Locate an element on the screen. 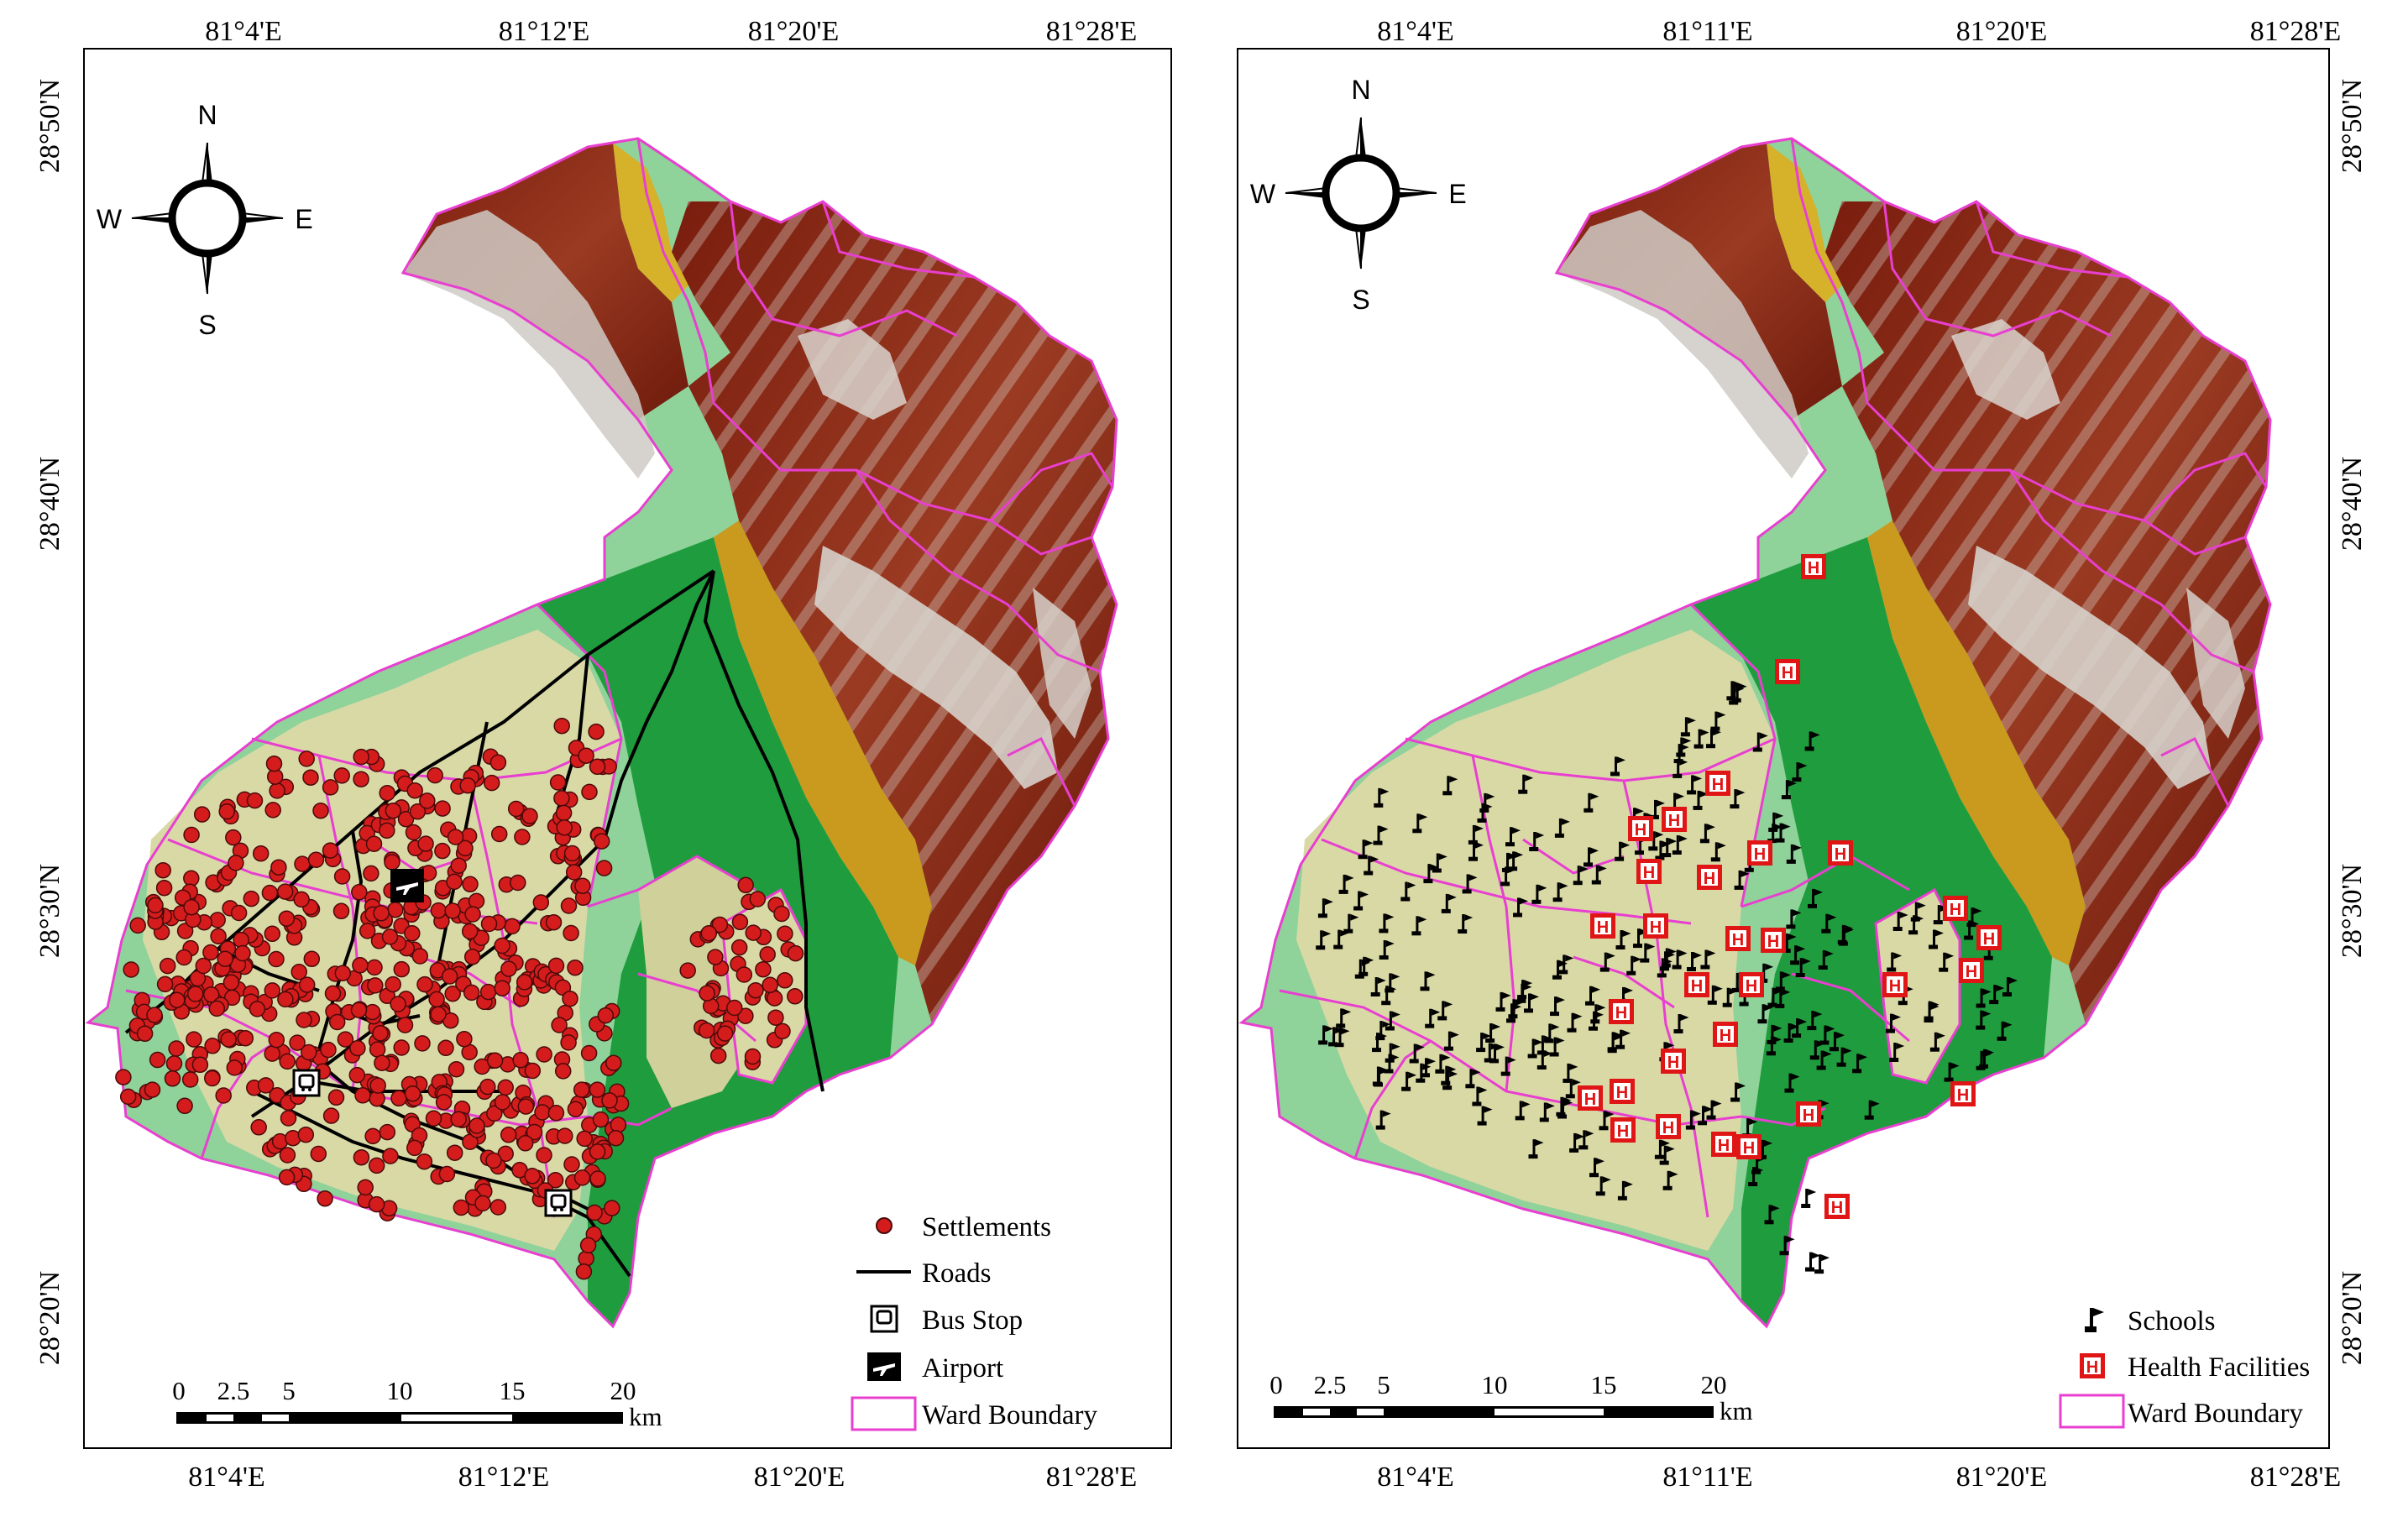 The height and width of the screenshot is (1522, 2408). legend-label: Bus Stop is located at coordinates (972, 1320).